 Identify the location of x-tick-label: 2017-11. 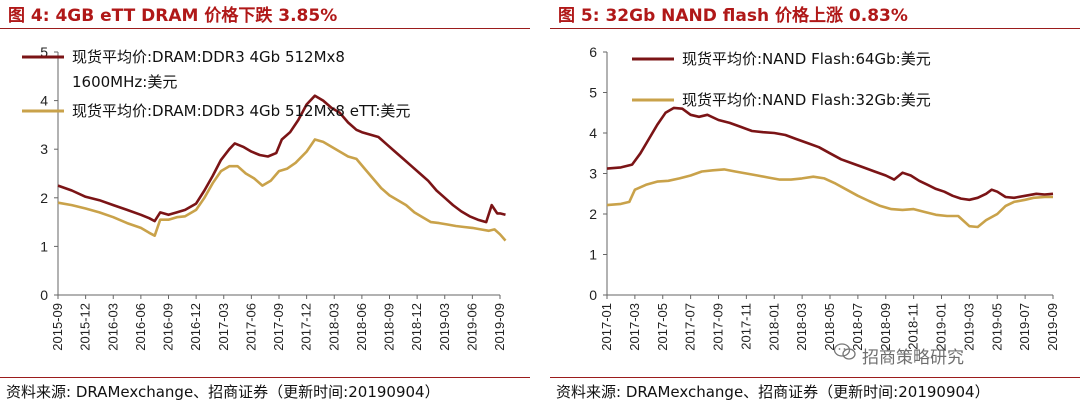
(745, 326).